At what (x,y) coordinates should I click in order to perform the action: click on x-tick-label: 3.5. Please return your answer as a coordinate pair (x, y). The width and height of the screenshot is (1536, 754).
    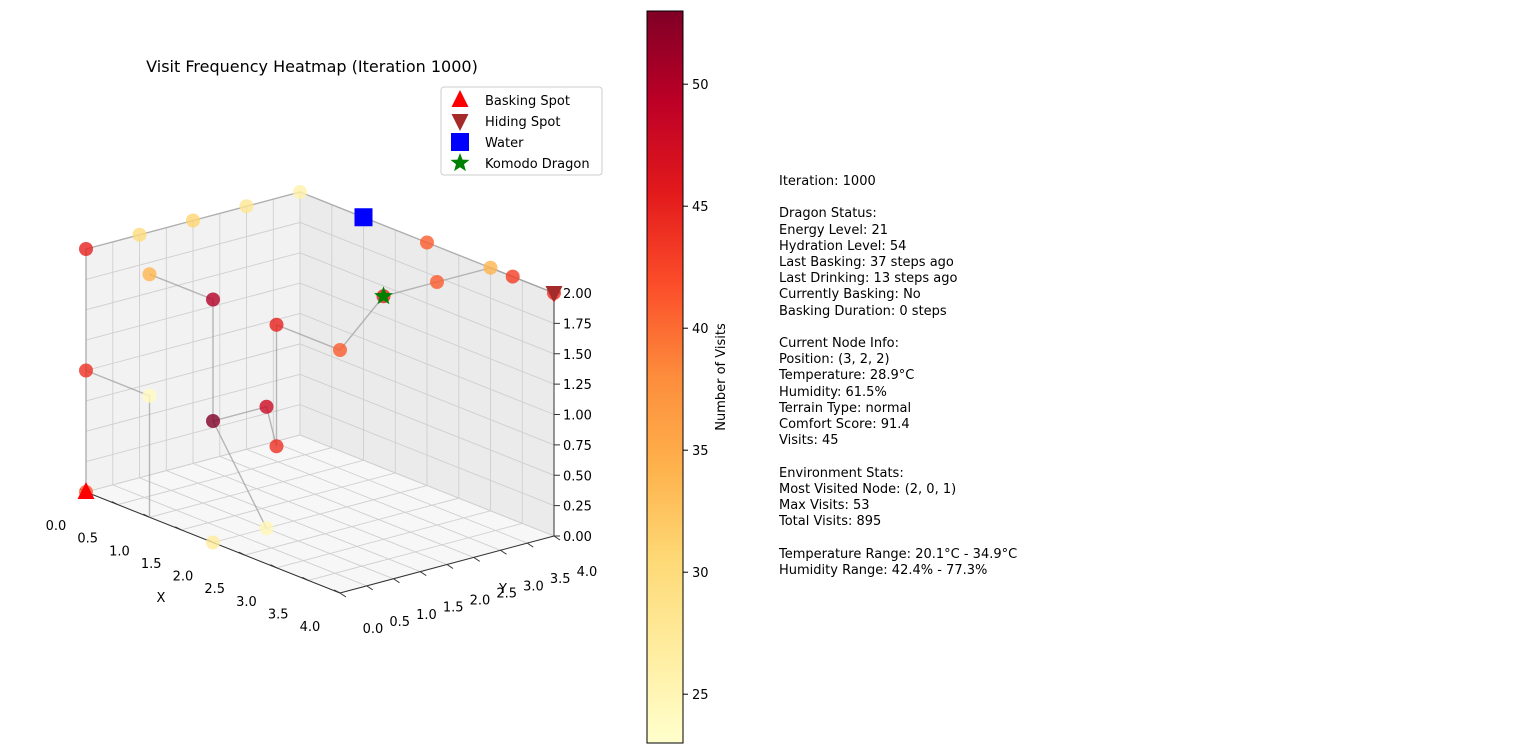
    Looking at the image, I should click on (278, 614).